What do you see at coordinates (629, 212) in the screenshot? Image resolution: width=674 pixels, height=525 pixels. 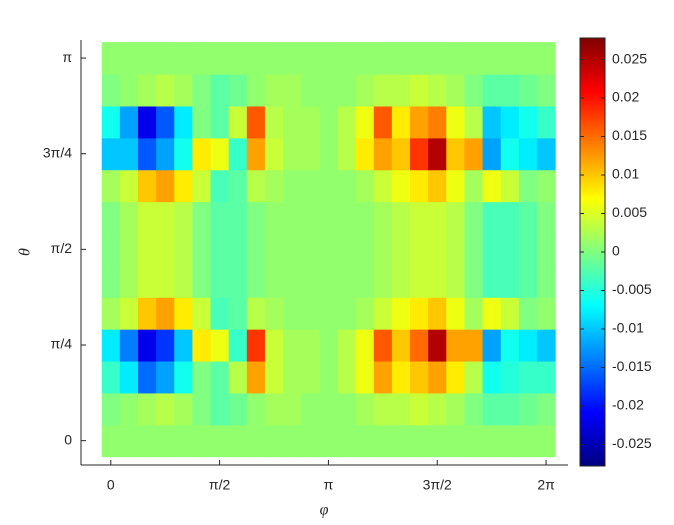 I see `colorbar-tick-label: 0.005` at bounding box center [629, 212].